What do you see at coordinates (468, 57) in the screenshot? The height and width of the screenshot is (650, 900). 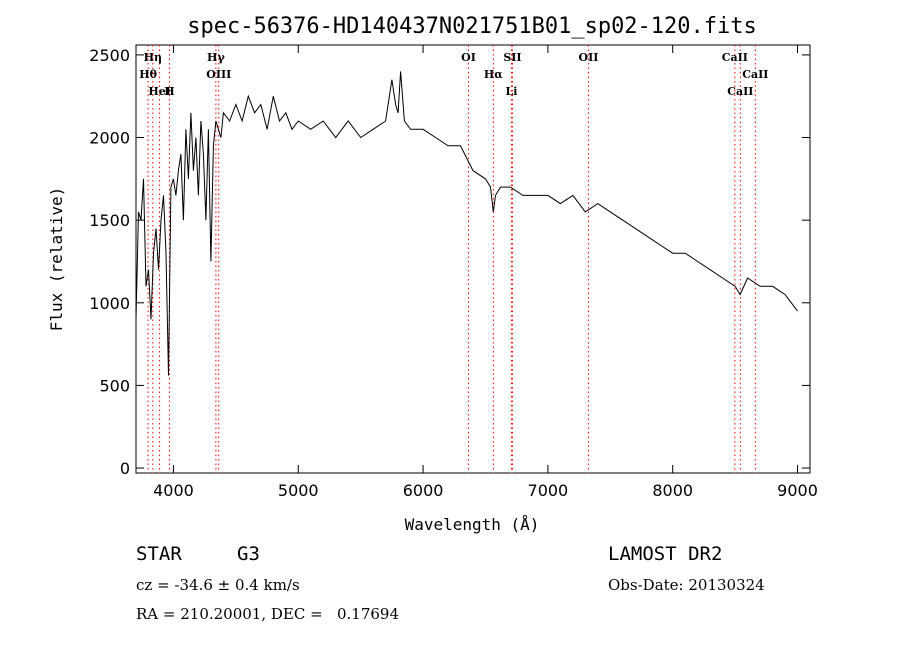 I see `line-marker-label: OI` at bounding box center [468, 57].